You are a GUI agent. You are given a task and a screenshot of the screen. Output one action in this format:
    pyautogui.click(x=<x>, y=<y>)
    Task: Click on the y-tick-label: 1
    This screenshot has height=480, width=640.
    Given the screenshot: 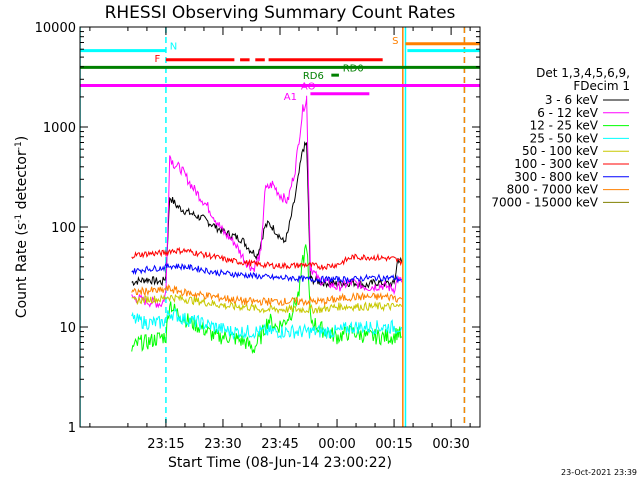 What is the action you would take?
    pyautogui.click(x=72, y=428)
    